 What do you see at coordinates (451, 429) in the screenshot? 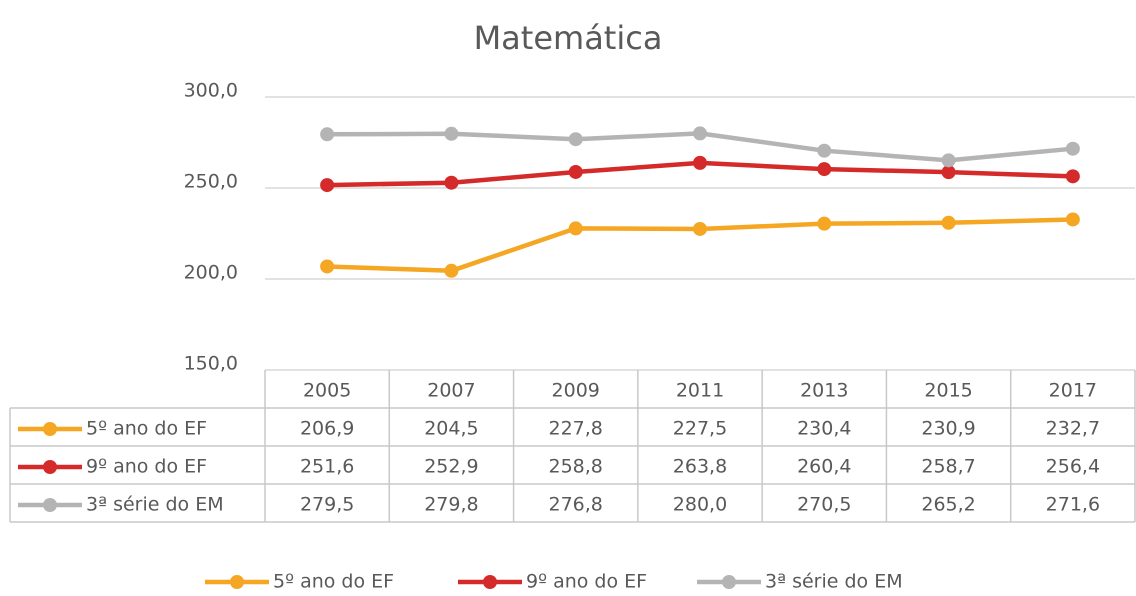
I see `table-cell: 204,5` at bounding box center [451, 429].